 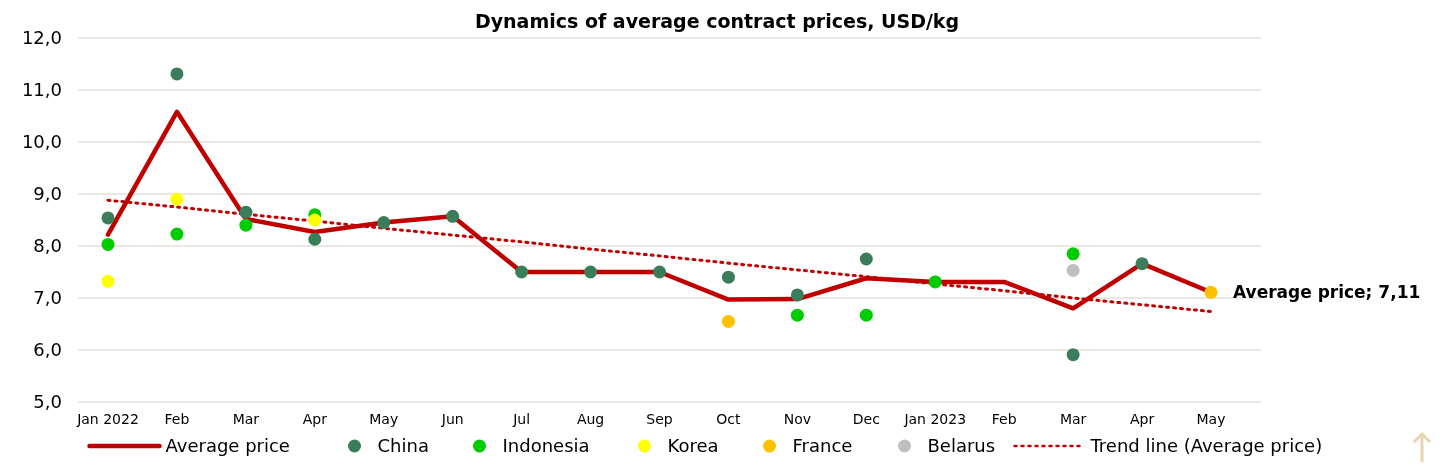 What do you see at coordinates (452, 419) in the screenshot?
I see `x-tick-label: Jun` at bounding box center [452, 419].